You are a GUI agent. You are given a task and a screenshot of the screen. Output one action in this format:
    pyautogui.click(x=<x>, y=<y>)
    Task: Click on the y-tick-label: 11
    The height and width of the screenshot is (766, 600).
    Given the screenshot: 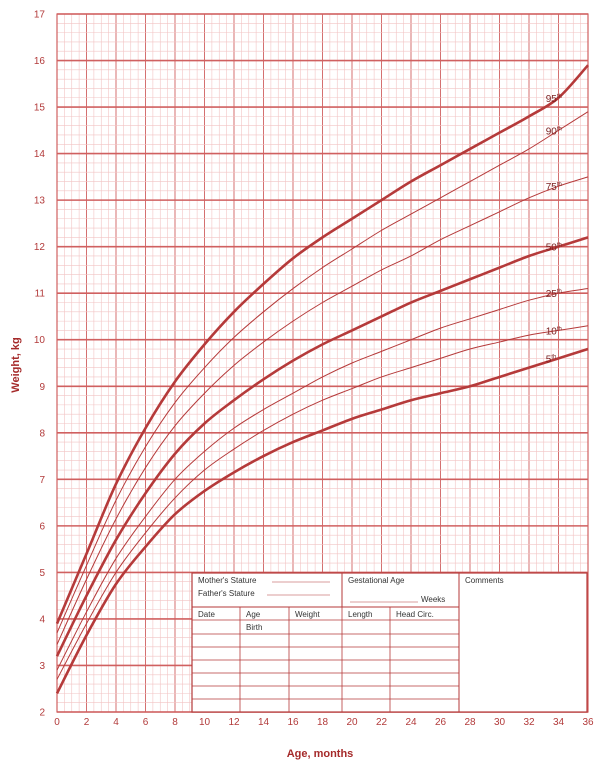 What is the action you would take?
    pyautogui.click(x=40, y=294)
    